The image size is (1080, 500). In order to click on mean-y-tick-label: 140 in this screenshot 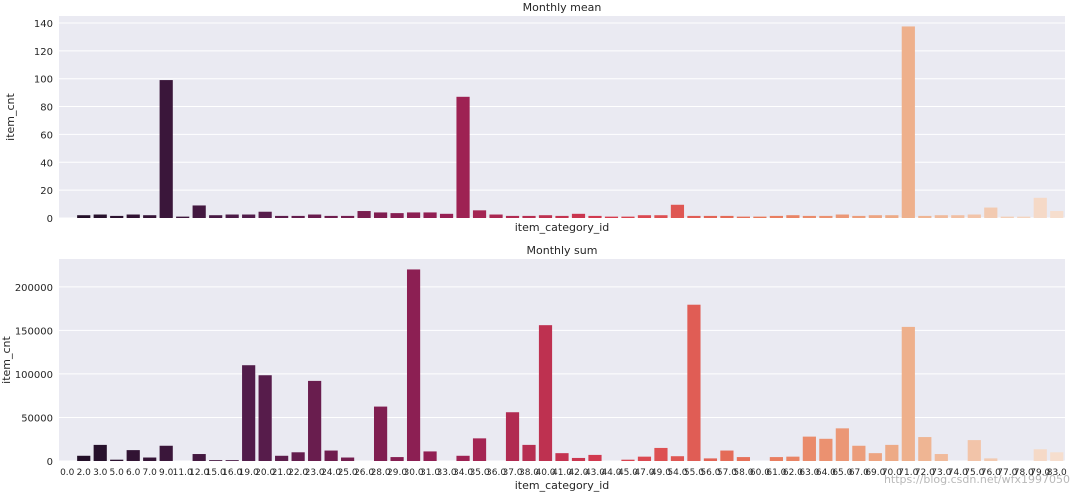, I will do `click(43, 24)`.